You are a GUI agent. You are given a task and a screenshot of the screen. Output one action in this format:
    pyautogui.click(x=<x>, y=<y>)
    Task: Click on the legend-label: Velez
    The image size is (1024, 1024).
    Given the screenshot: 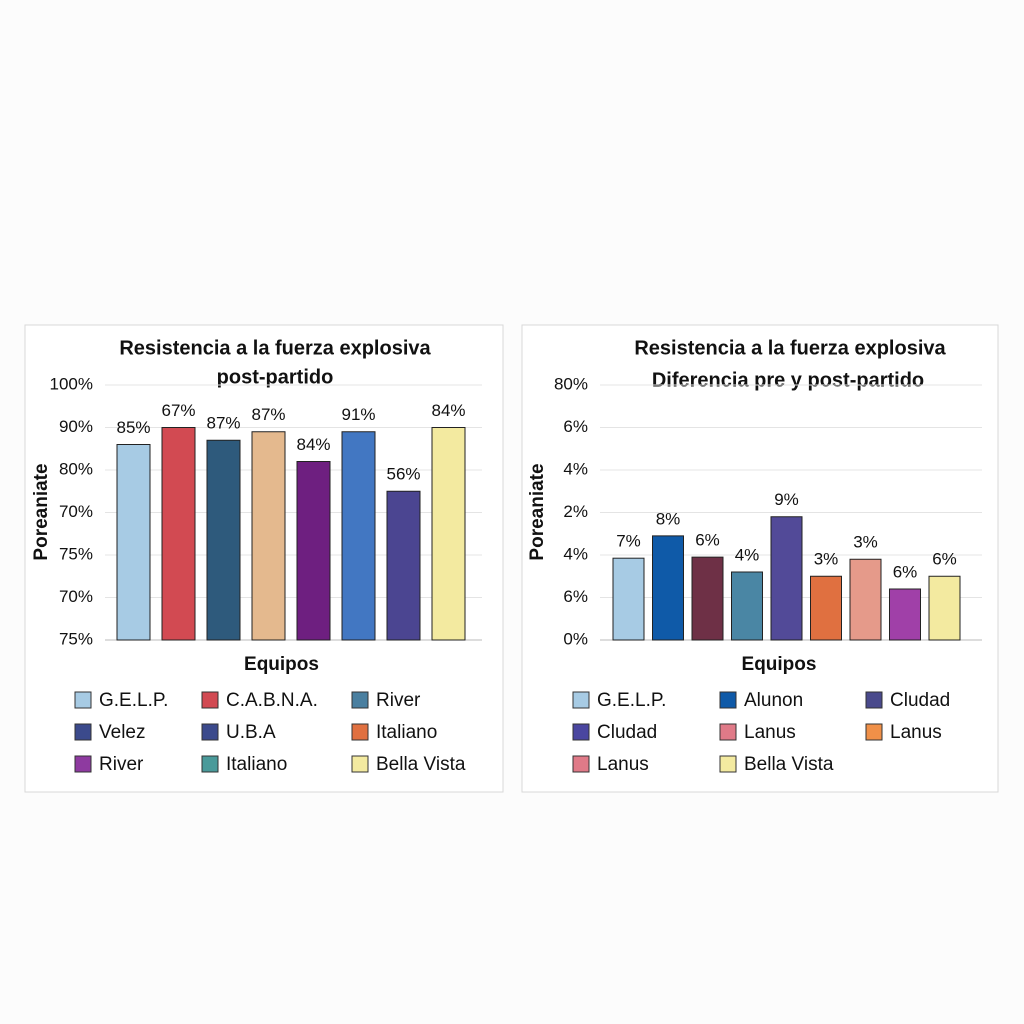 What is the action you would take?
    pyautogui.click(x=122, y=732)
    